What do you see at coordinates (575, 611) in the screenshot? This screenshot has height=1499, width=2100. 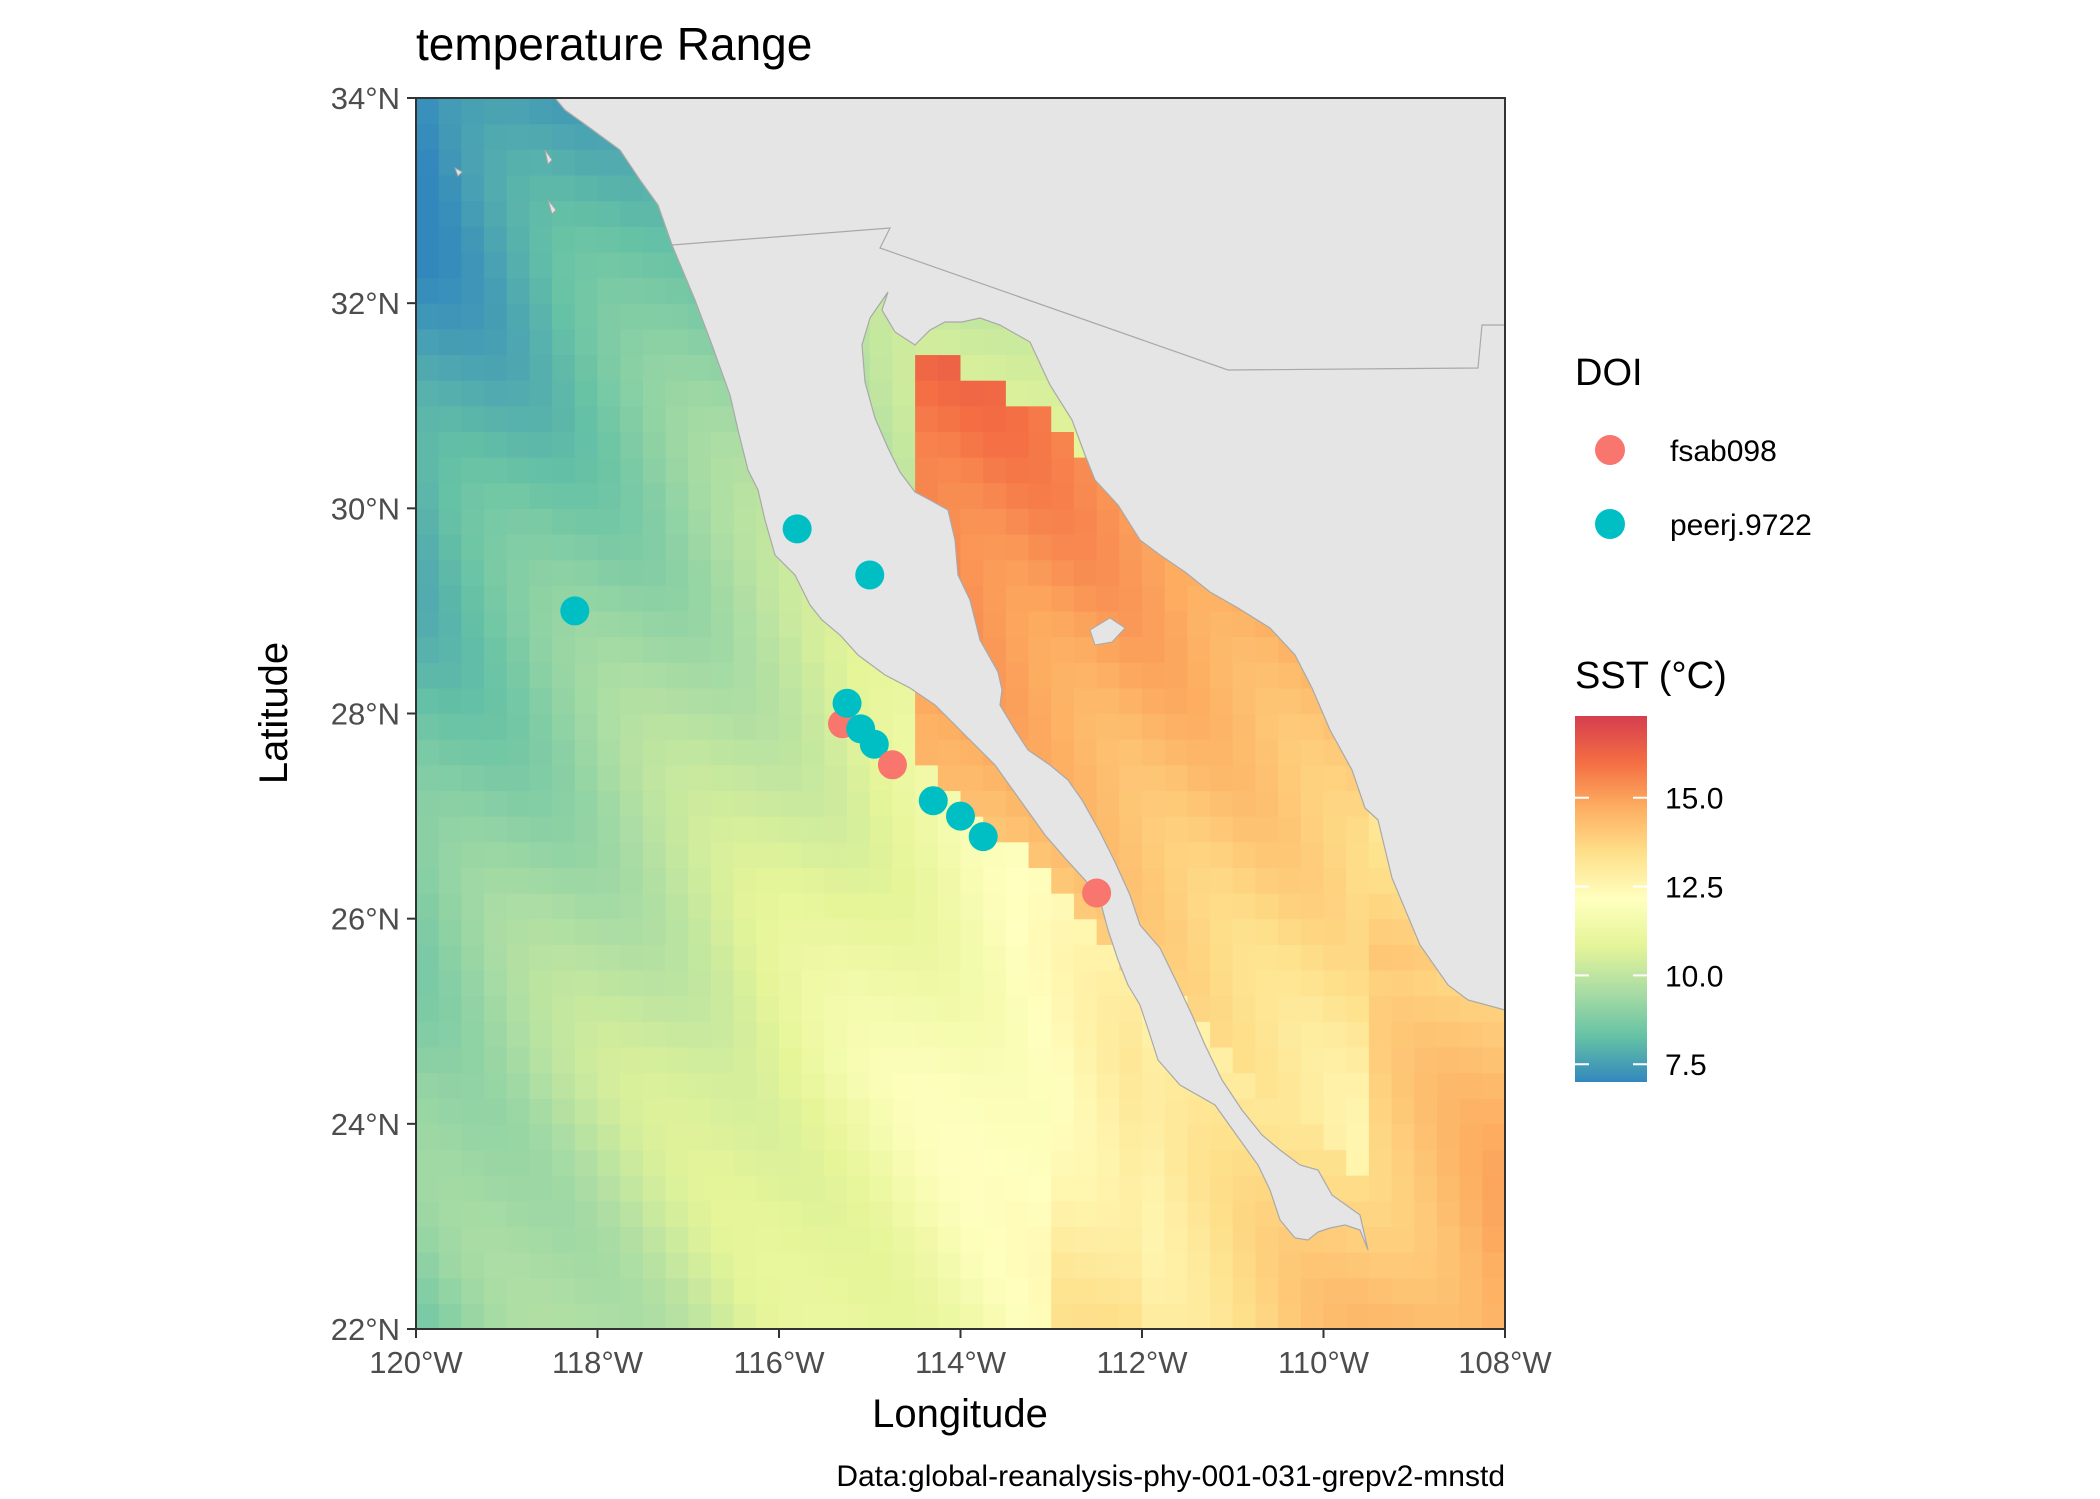 I see `doi-point` at bounding box center [575, 611].